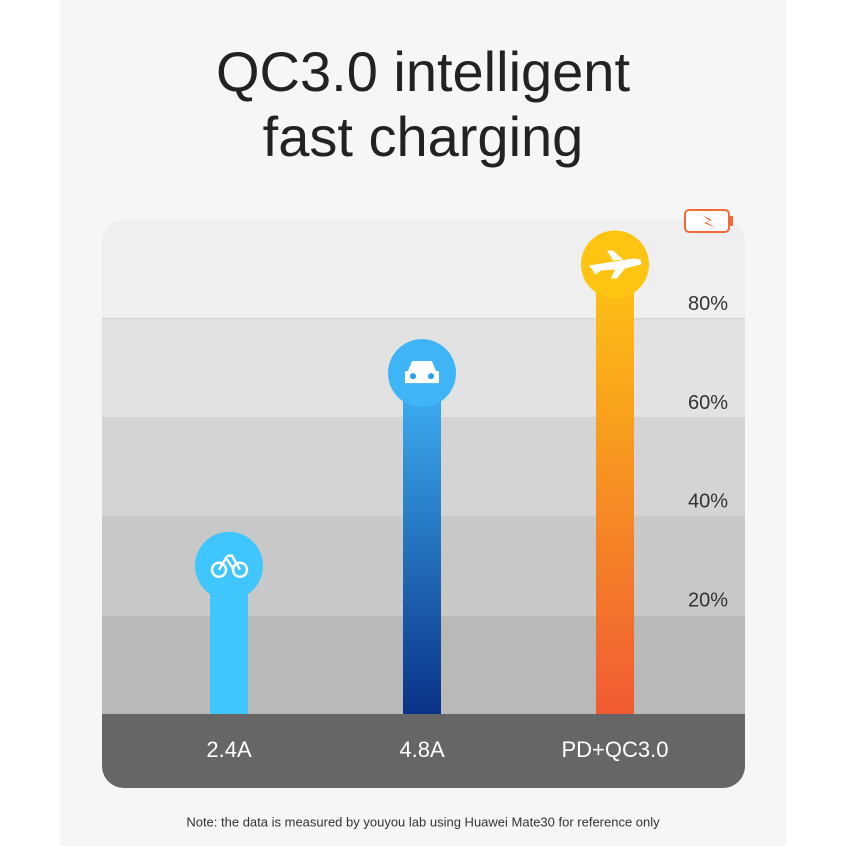  Describe the element at coordinates (708, 221) in the screenshot. I see `battery-icon` at that location.